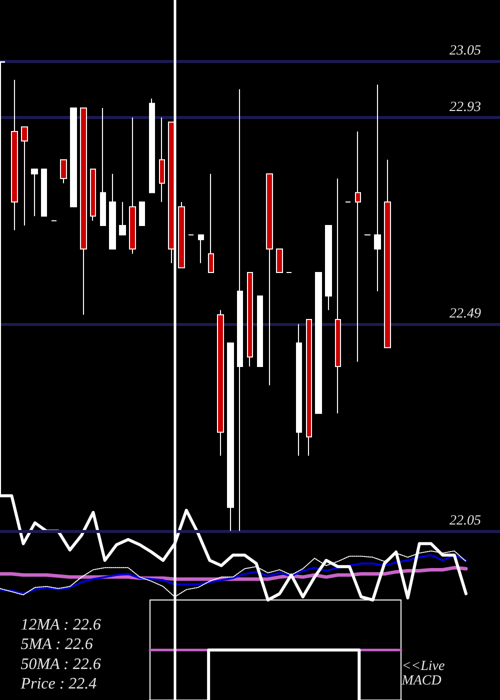 This screenshot has width=500, height=700. Describe the element at coordinates (465, 107) in the screenshot. I see `y-tick-label: 22.93` at that location.